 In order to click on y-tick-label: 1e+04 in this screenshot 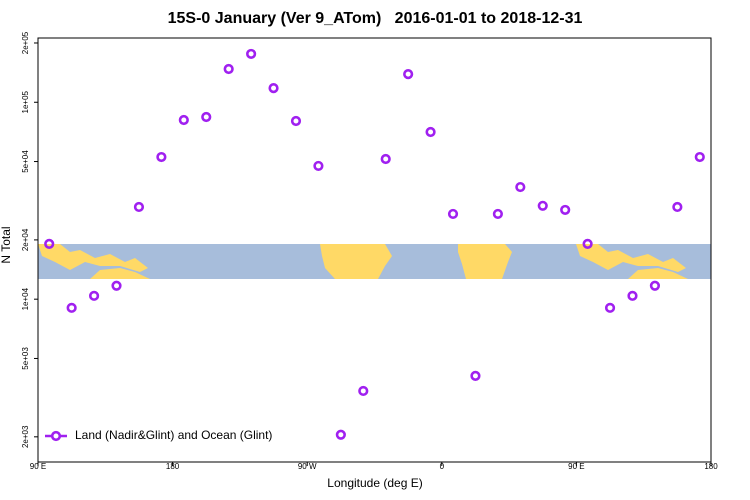, I will do `click(25, 298)`.